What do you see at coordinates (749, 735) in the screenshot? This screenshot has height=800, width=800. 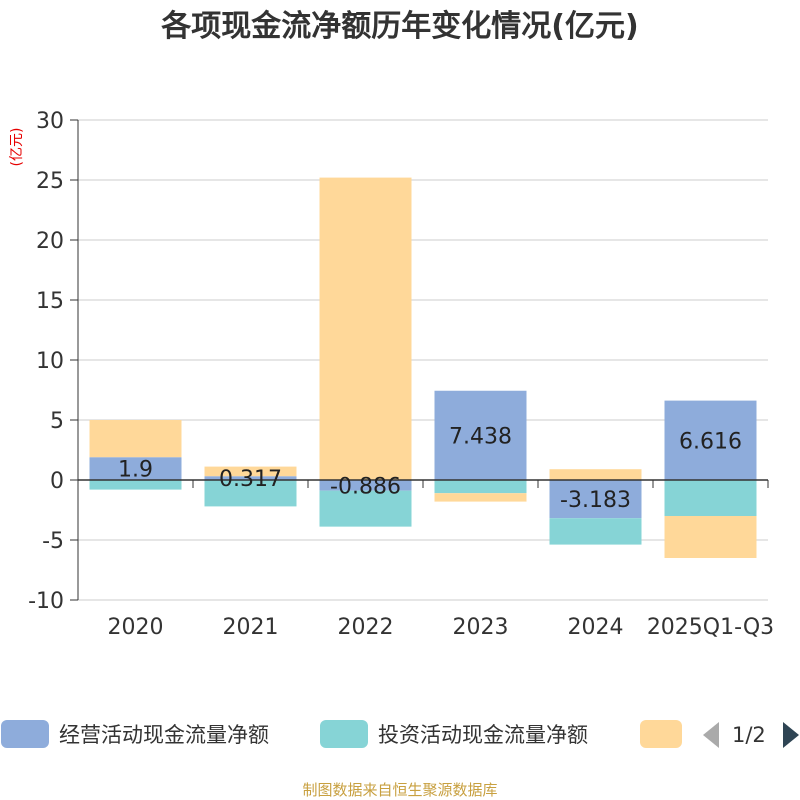 I see `legend-page-indicator: 1/2` at bounding box center [749, 735].